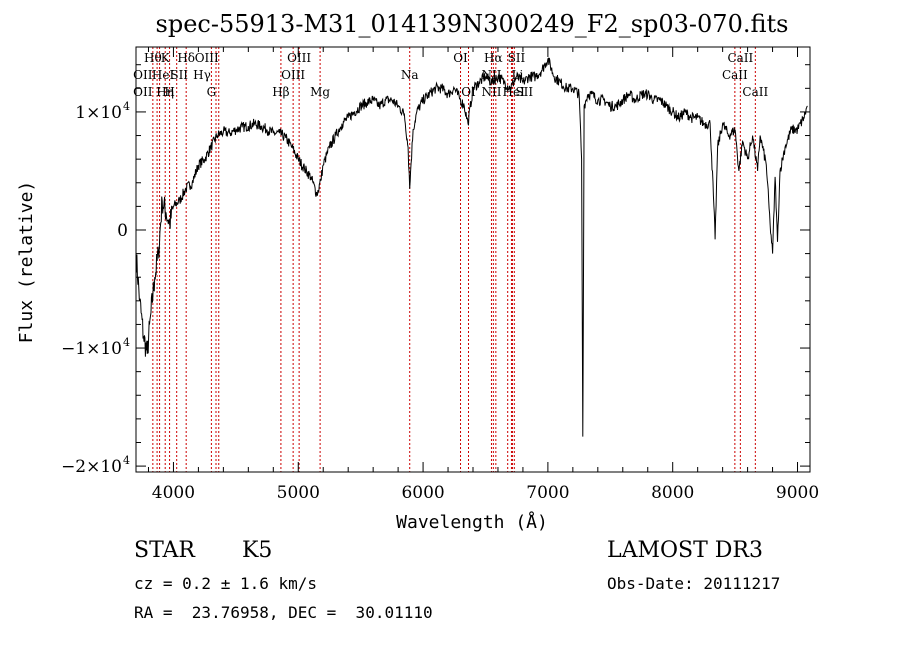 This screenshot has width=900, height=649. Describe the element at coordinates (685, 550) in the screenshot. I see `survey-name: LAMOST DR3` at that location.